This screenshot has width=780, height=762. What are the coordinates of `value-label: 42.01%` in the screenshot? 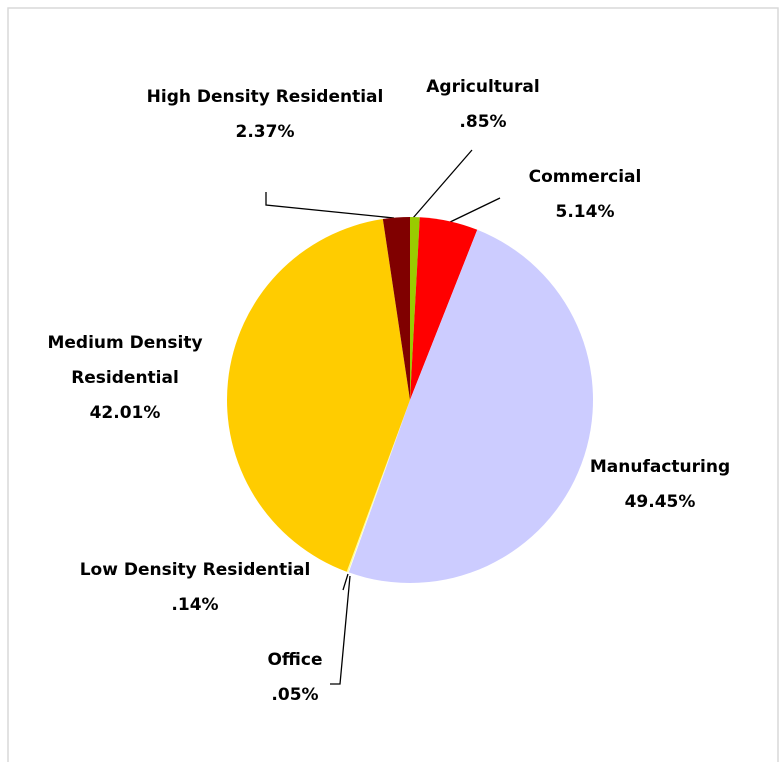 It's located at (125, 413).